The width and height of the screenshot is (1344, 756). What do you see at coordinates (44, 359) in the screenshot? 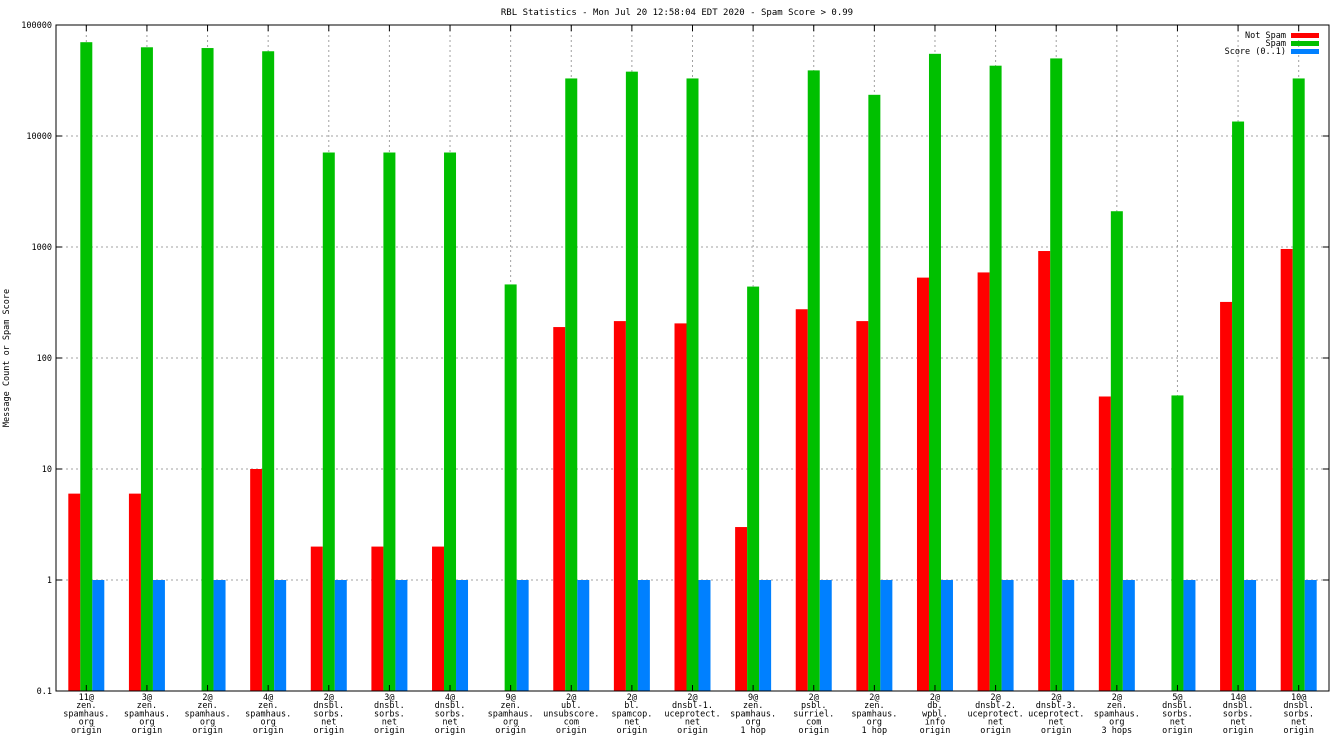
I see `y-tick-label: 100` at bounding box center [44, 359].